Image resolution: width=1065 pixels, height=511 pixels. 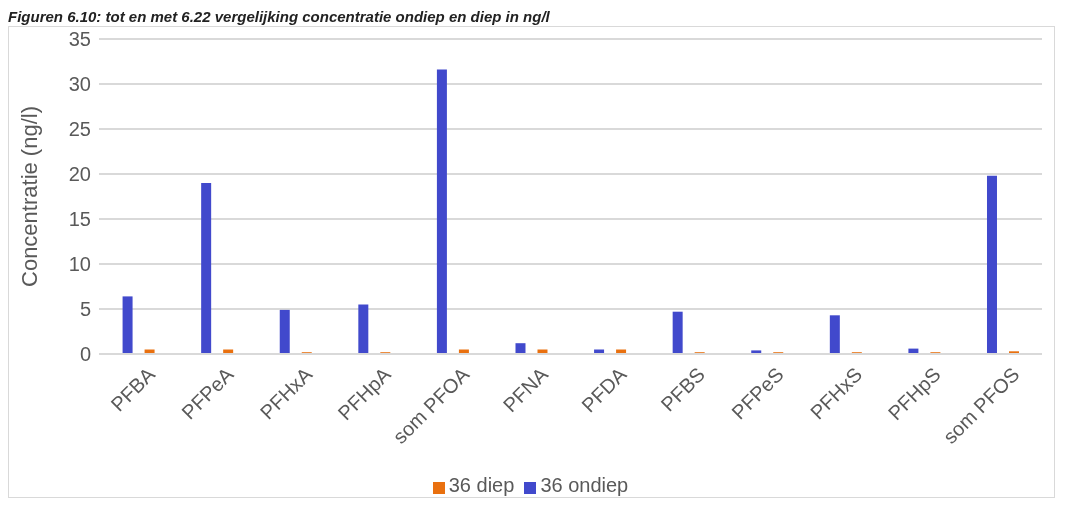 I want to click on y-axis-title: Concentratie (ng/l), so click(x=29, y=196).